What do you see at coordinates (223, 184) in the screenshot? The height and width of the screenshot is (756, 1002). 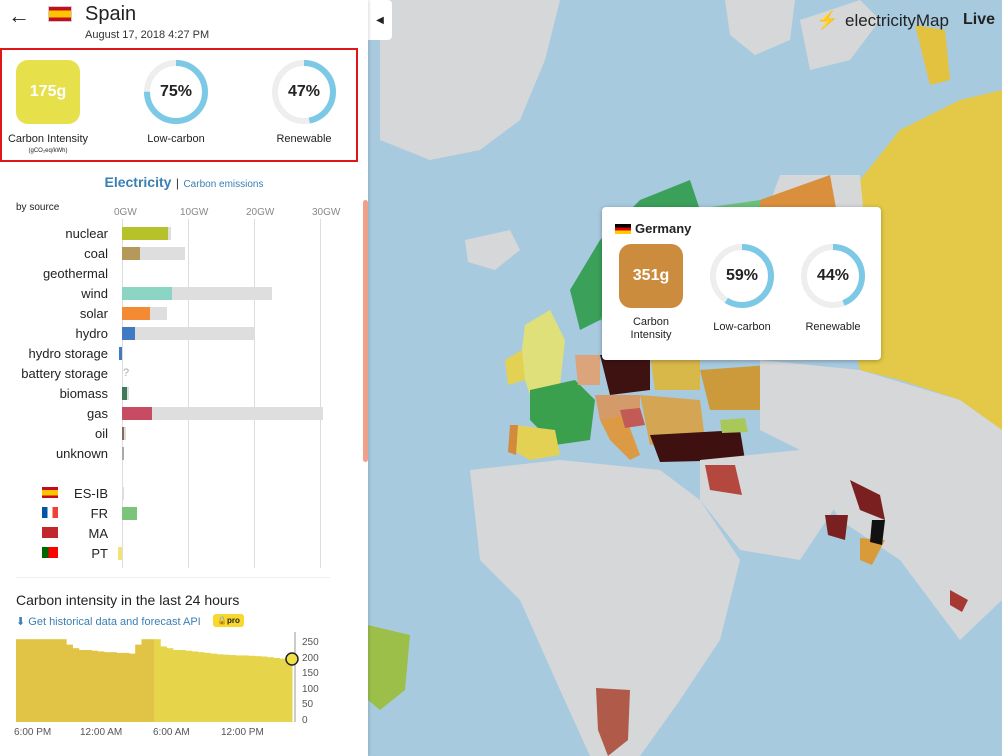 I see `tab-carbon-emissions: Carbon emissions` at bounding box center [223, 184].